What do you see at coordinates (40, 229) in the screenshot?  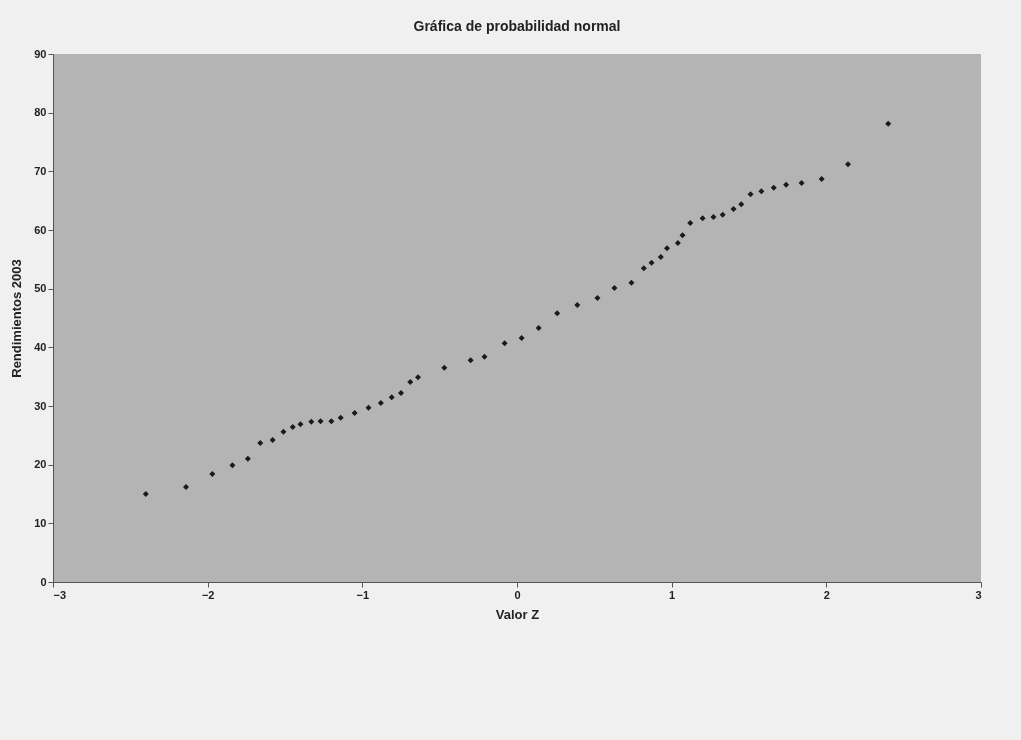 I see `y-tick-label: 60` at bounding box center [40, 229].